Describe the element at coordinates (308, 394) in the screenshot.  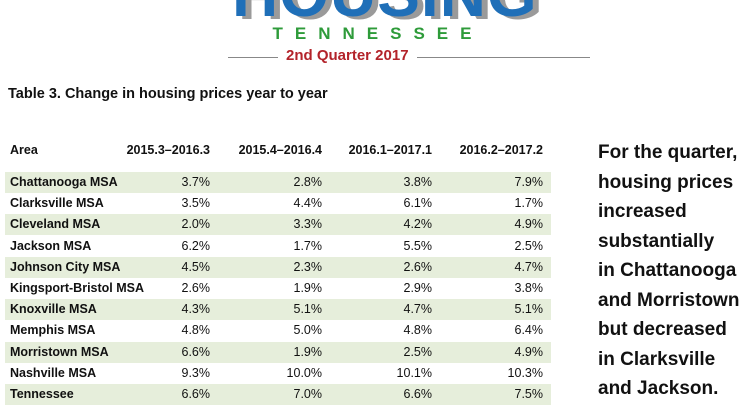
I see `cell-value: 7.0%` at that location.